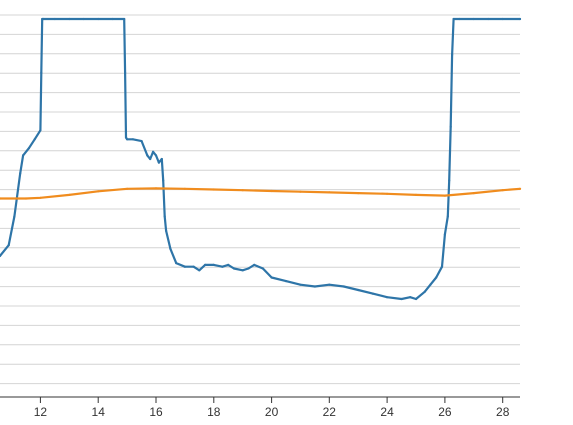  What do you see at coordinates (99, 412) in the screenshot?
I see `x-tick-label: 14` at bounding box center [99, 412].